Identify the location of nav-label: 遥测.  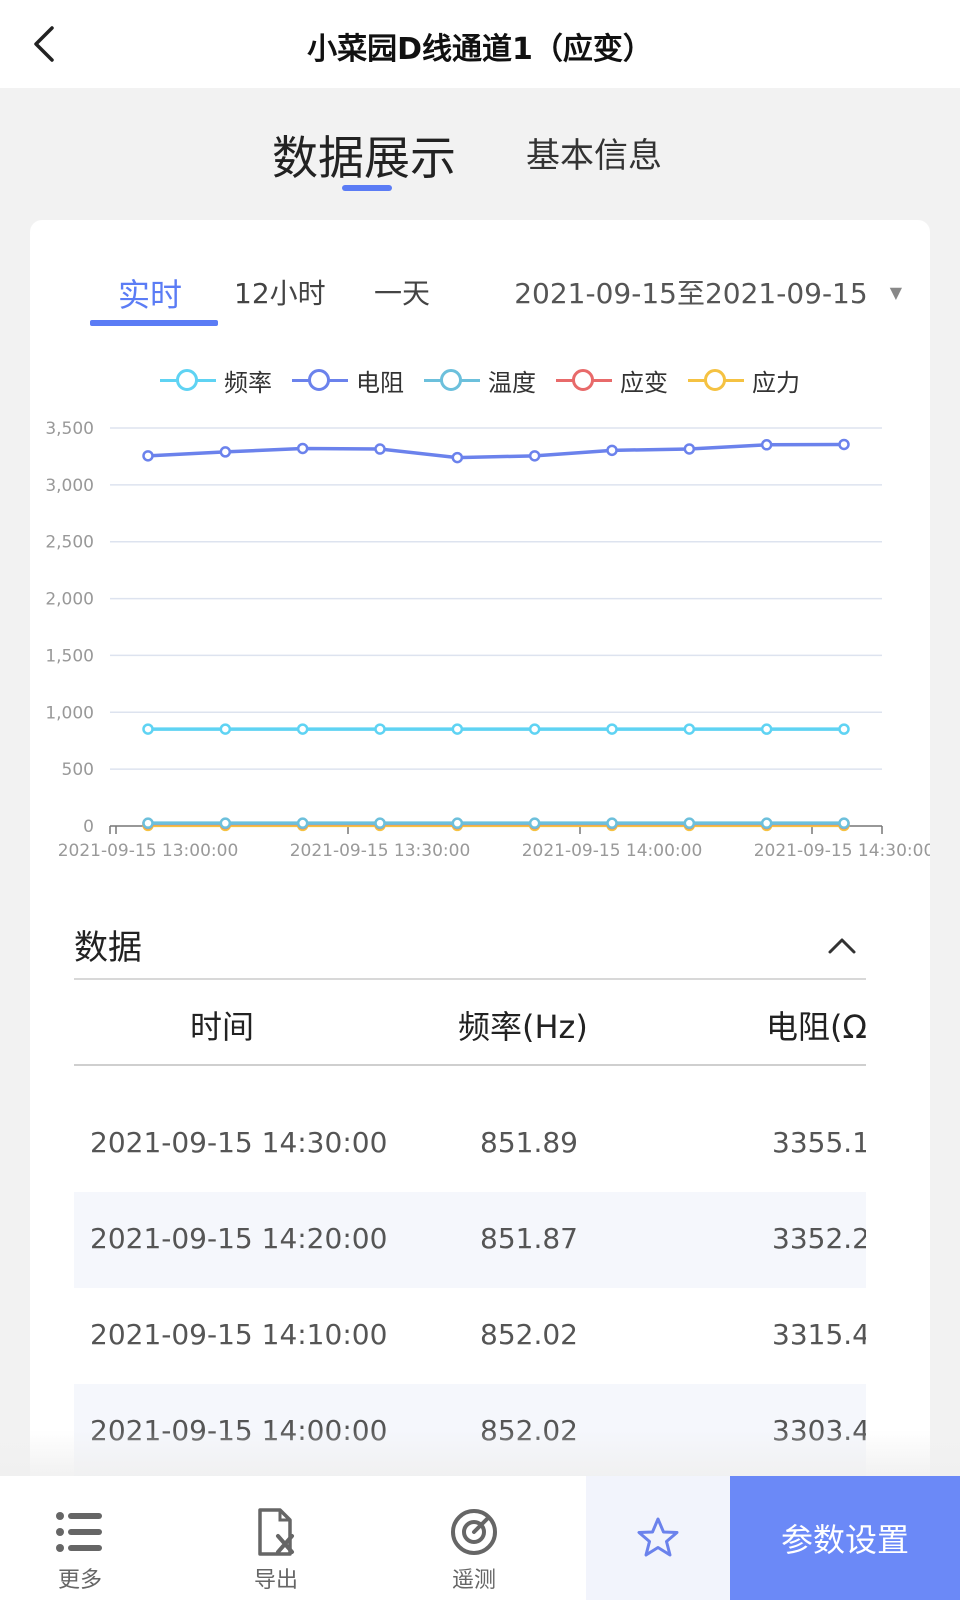
(473, 1580).